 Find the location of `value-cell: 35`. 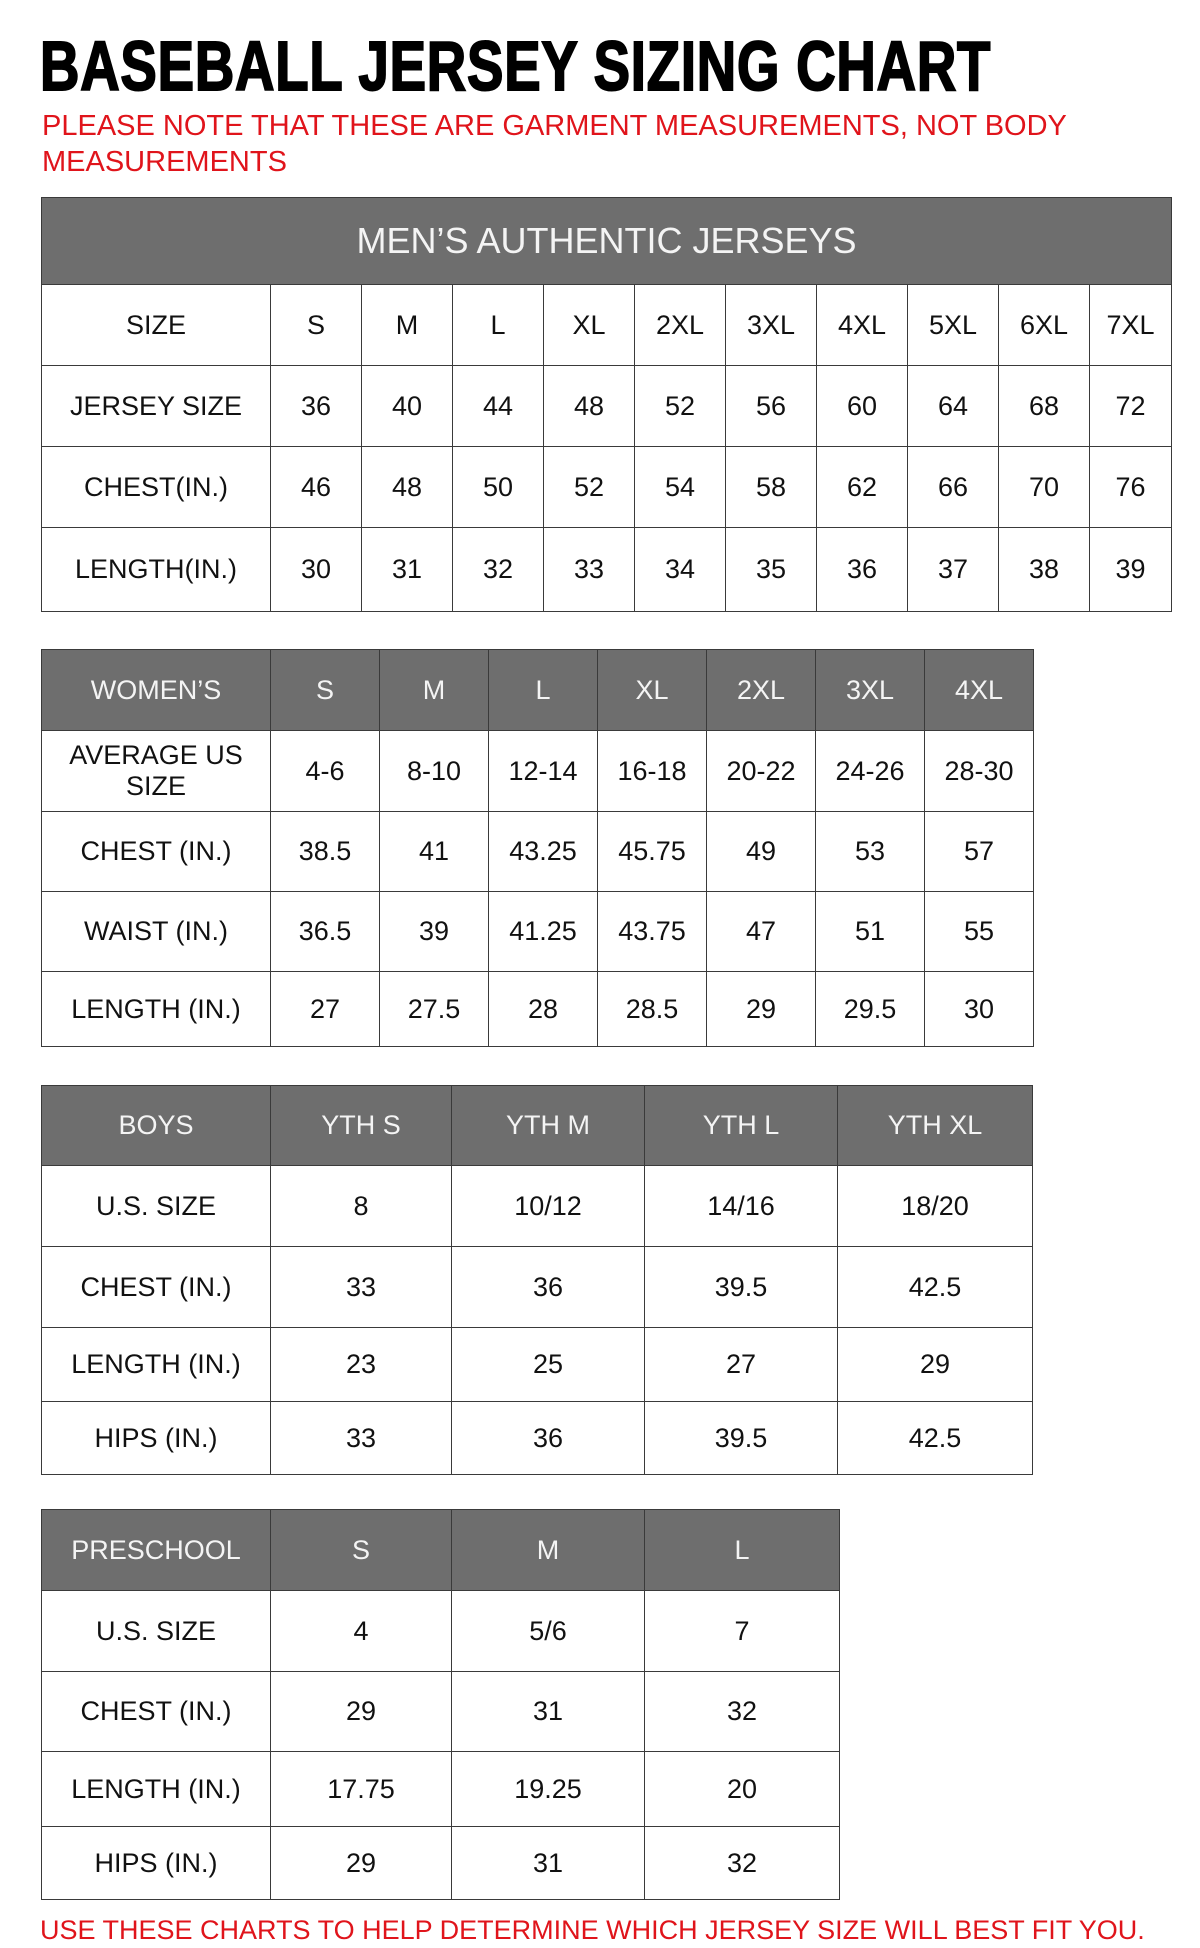

value-cell: 35 is located at coordinates (771, 569).